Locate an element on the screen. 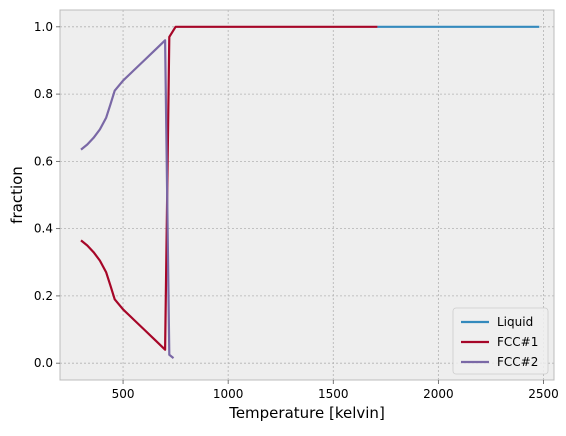  y-tick-label: 0.0 is located at coordinates (43, 363).